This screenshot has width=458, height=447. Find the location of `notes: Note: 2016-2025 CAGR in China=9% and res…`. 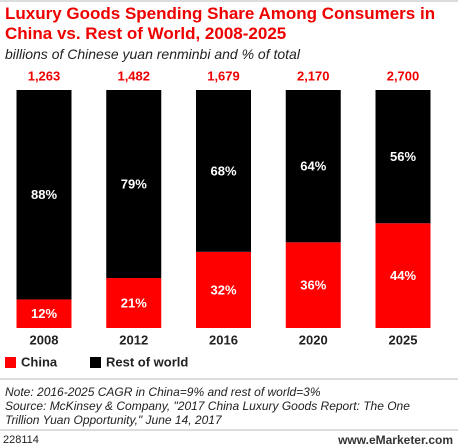

notes: Note: 2016-2025 CAGR in China=9% and res… is located at coordinates (225, 406).